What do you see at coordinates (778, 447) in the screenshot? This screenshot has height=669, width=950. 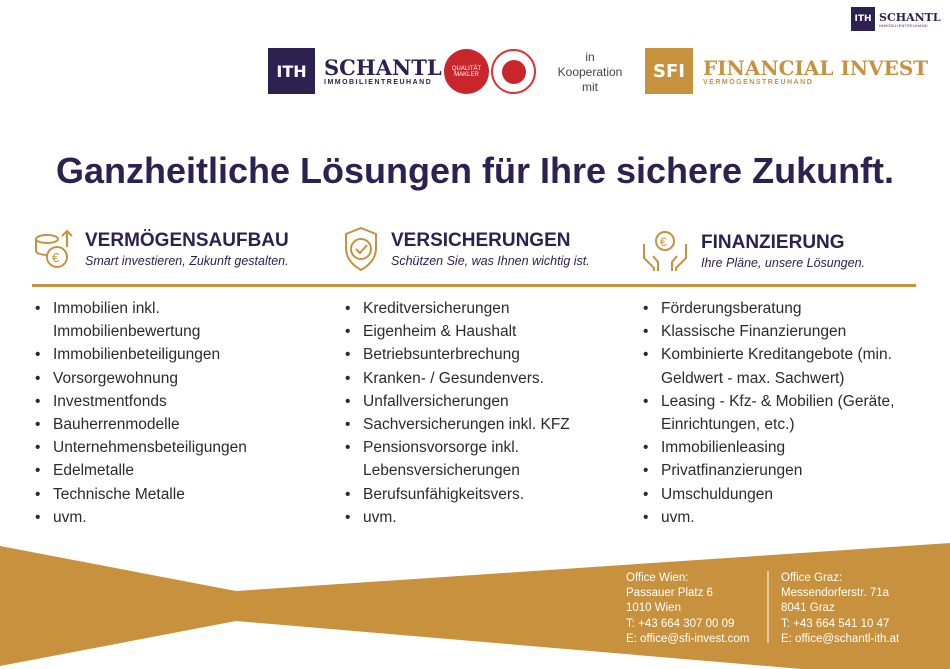 I see `list-item: Immobilienleasing` at bounding box center [778, 447].